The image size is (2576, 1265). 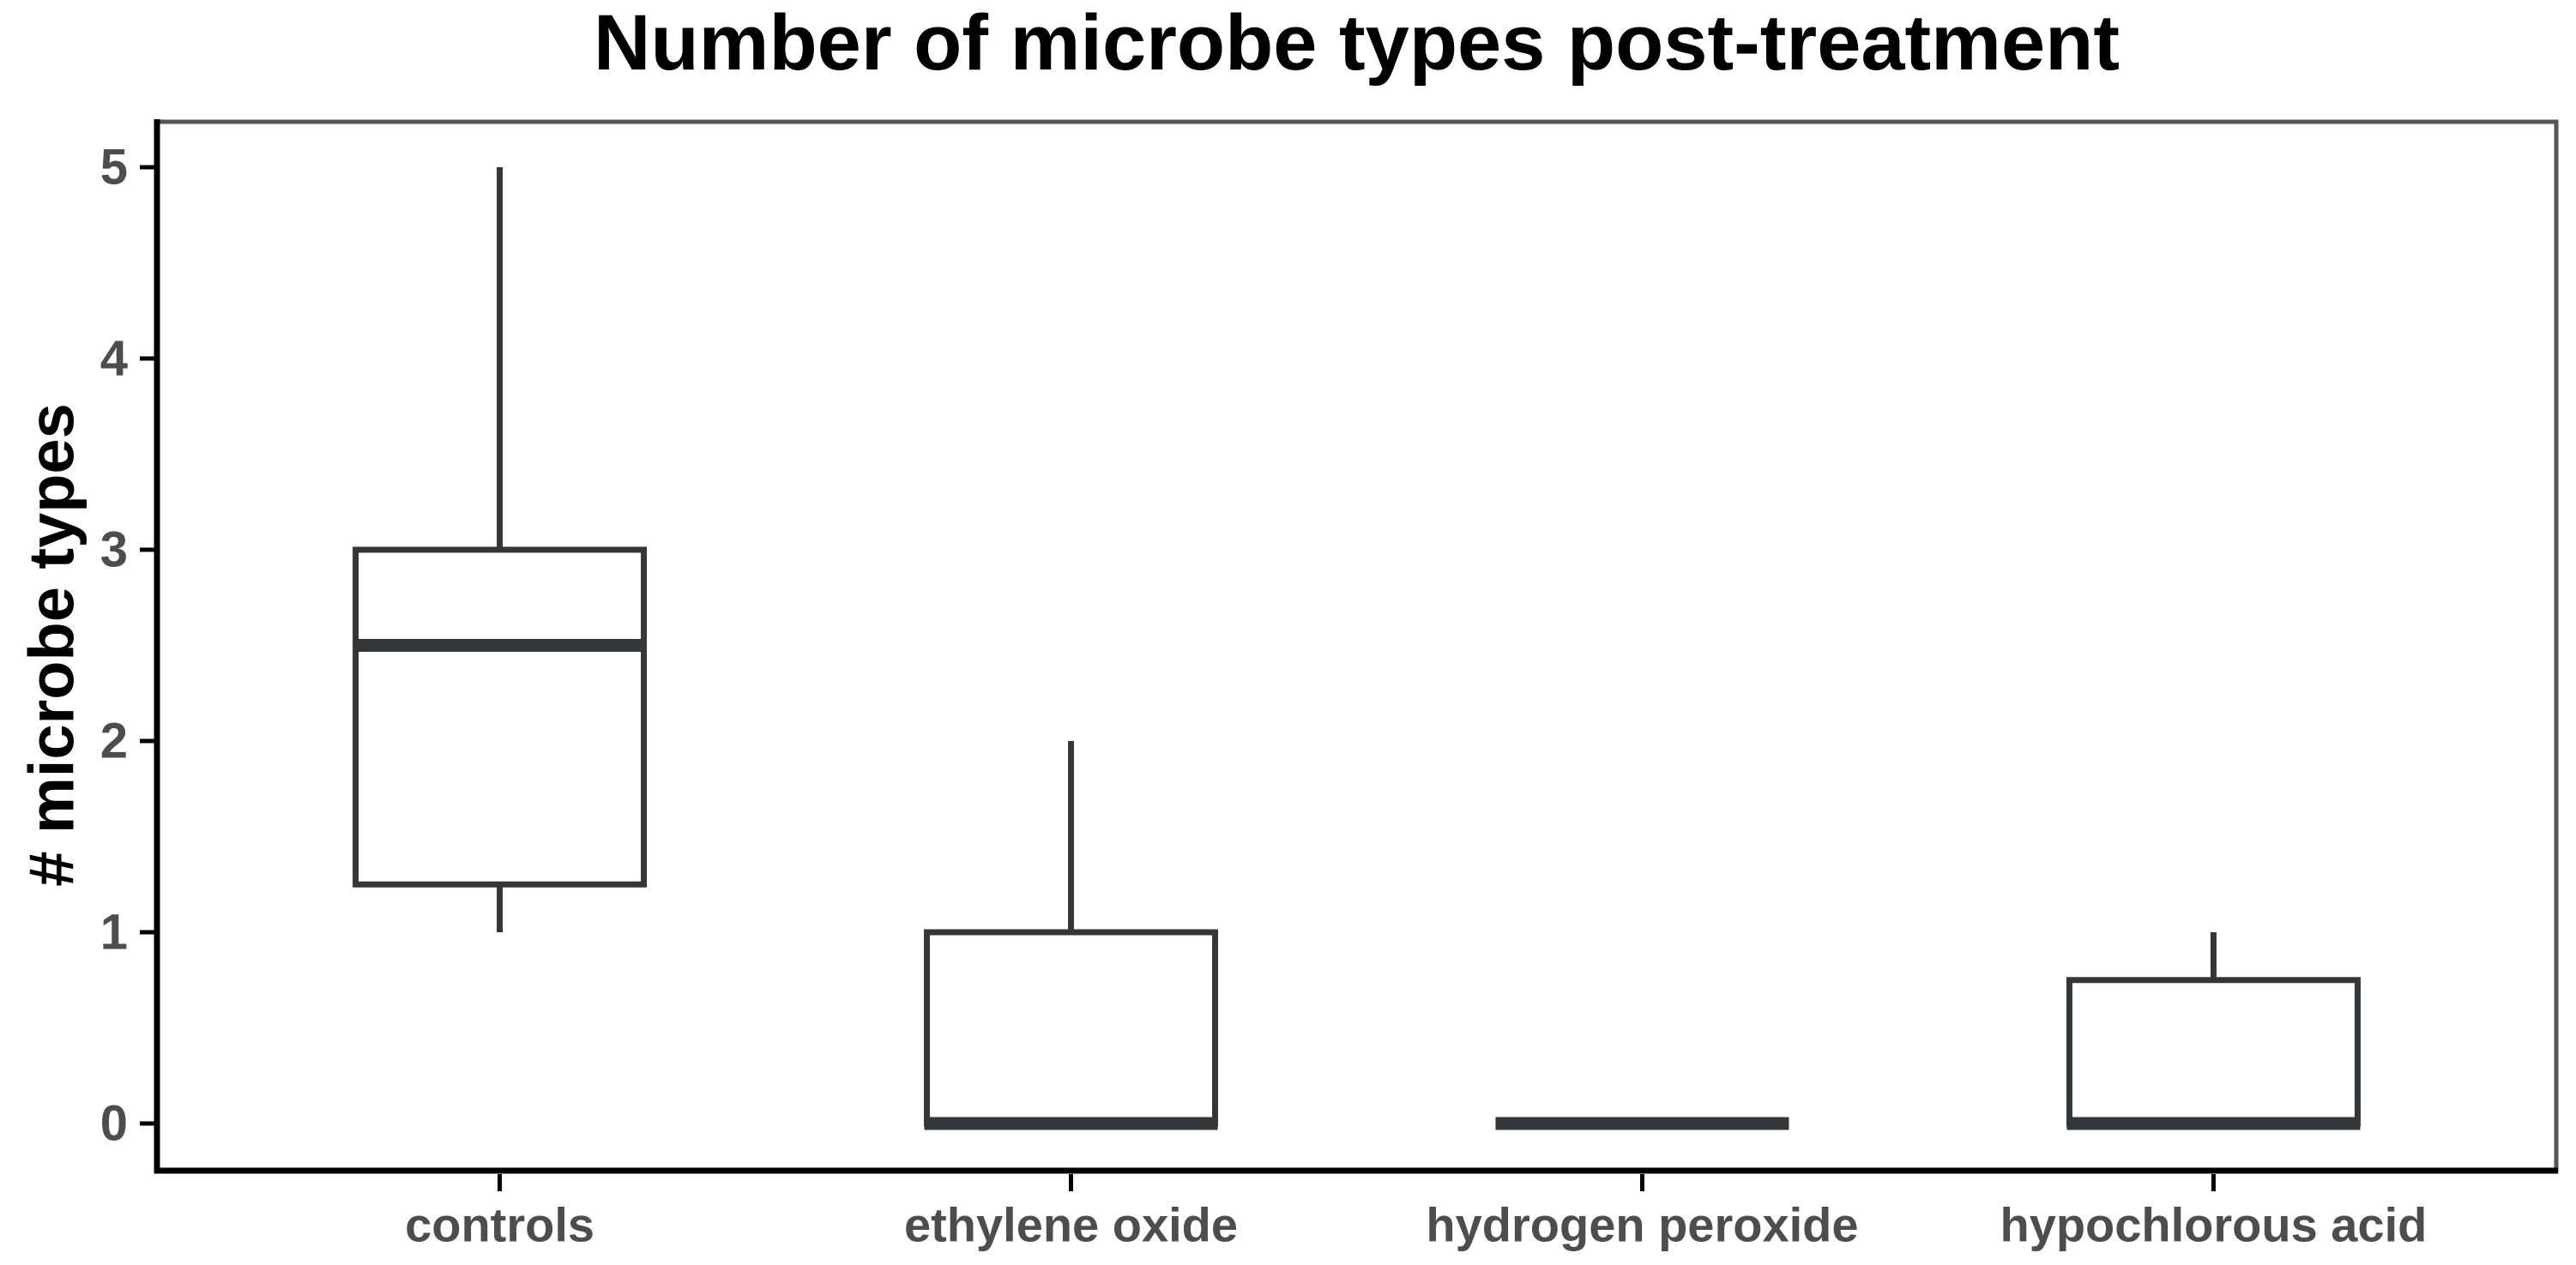 I want to click on y-tick-label-3: 3, so click(x=114, y=550).